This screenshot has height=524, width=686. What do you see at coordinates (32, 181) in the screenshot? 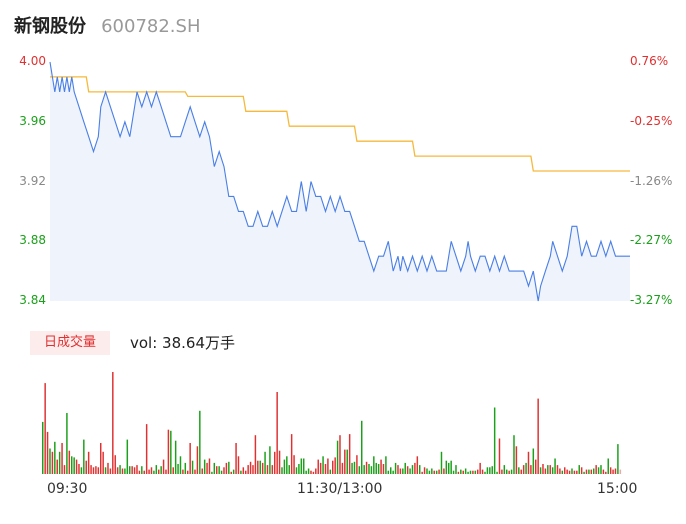
I see `price-tick-label: 3.92` at bounding box center [32, 181].